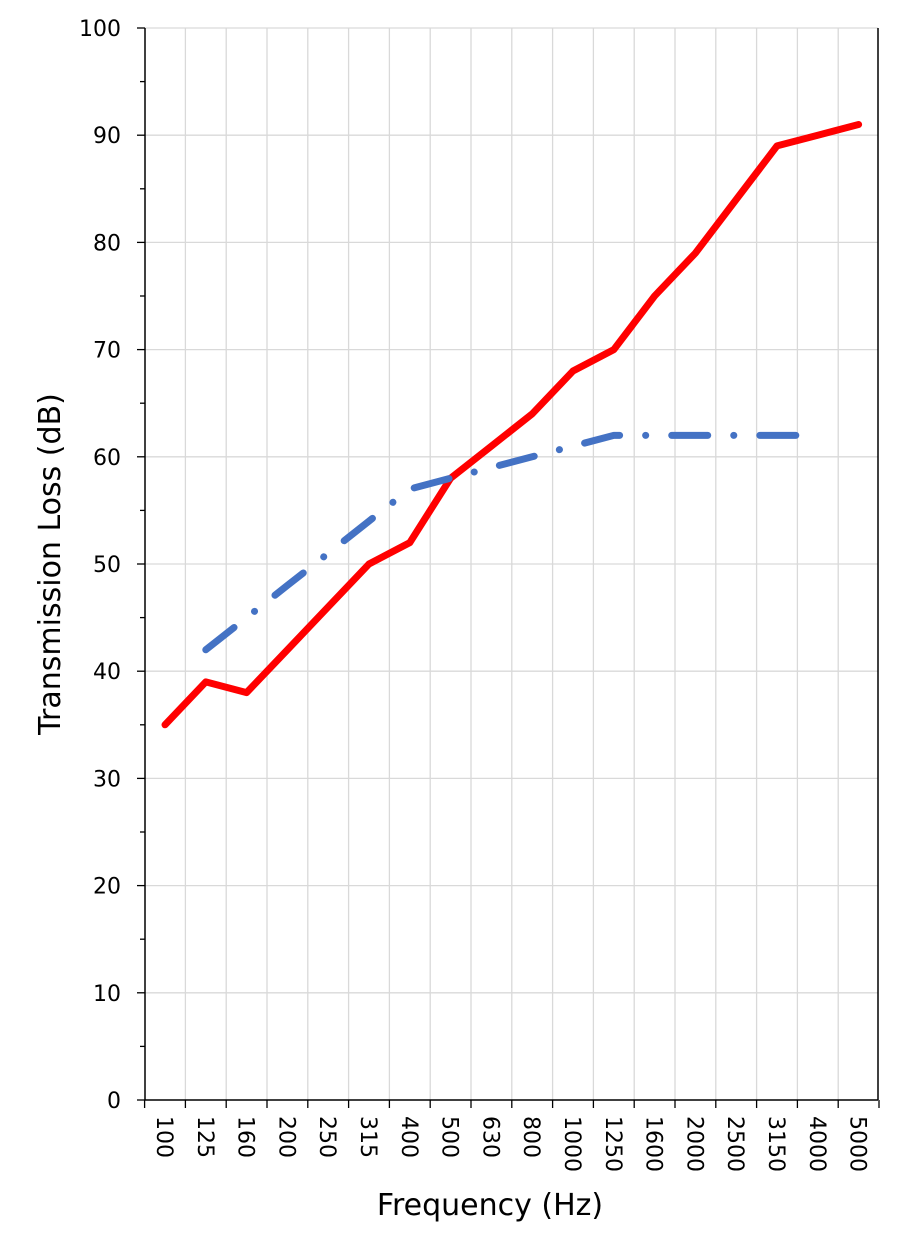  What do you see at coordinates (816, 1144) in the screenshot?
I see `x-tick-label: 4000` at bounding box center [816, 1144].